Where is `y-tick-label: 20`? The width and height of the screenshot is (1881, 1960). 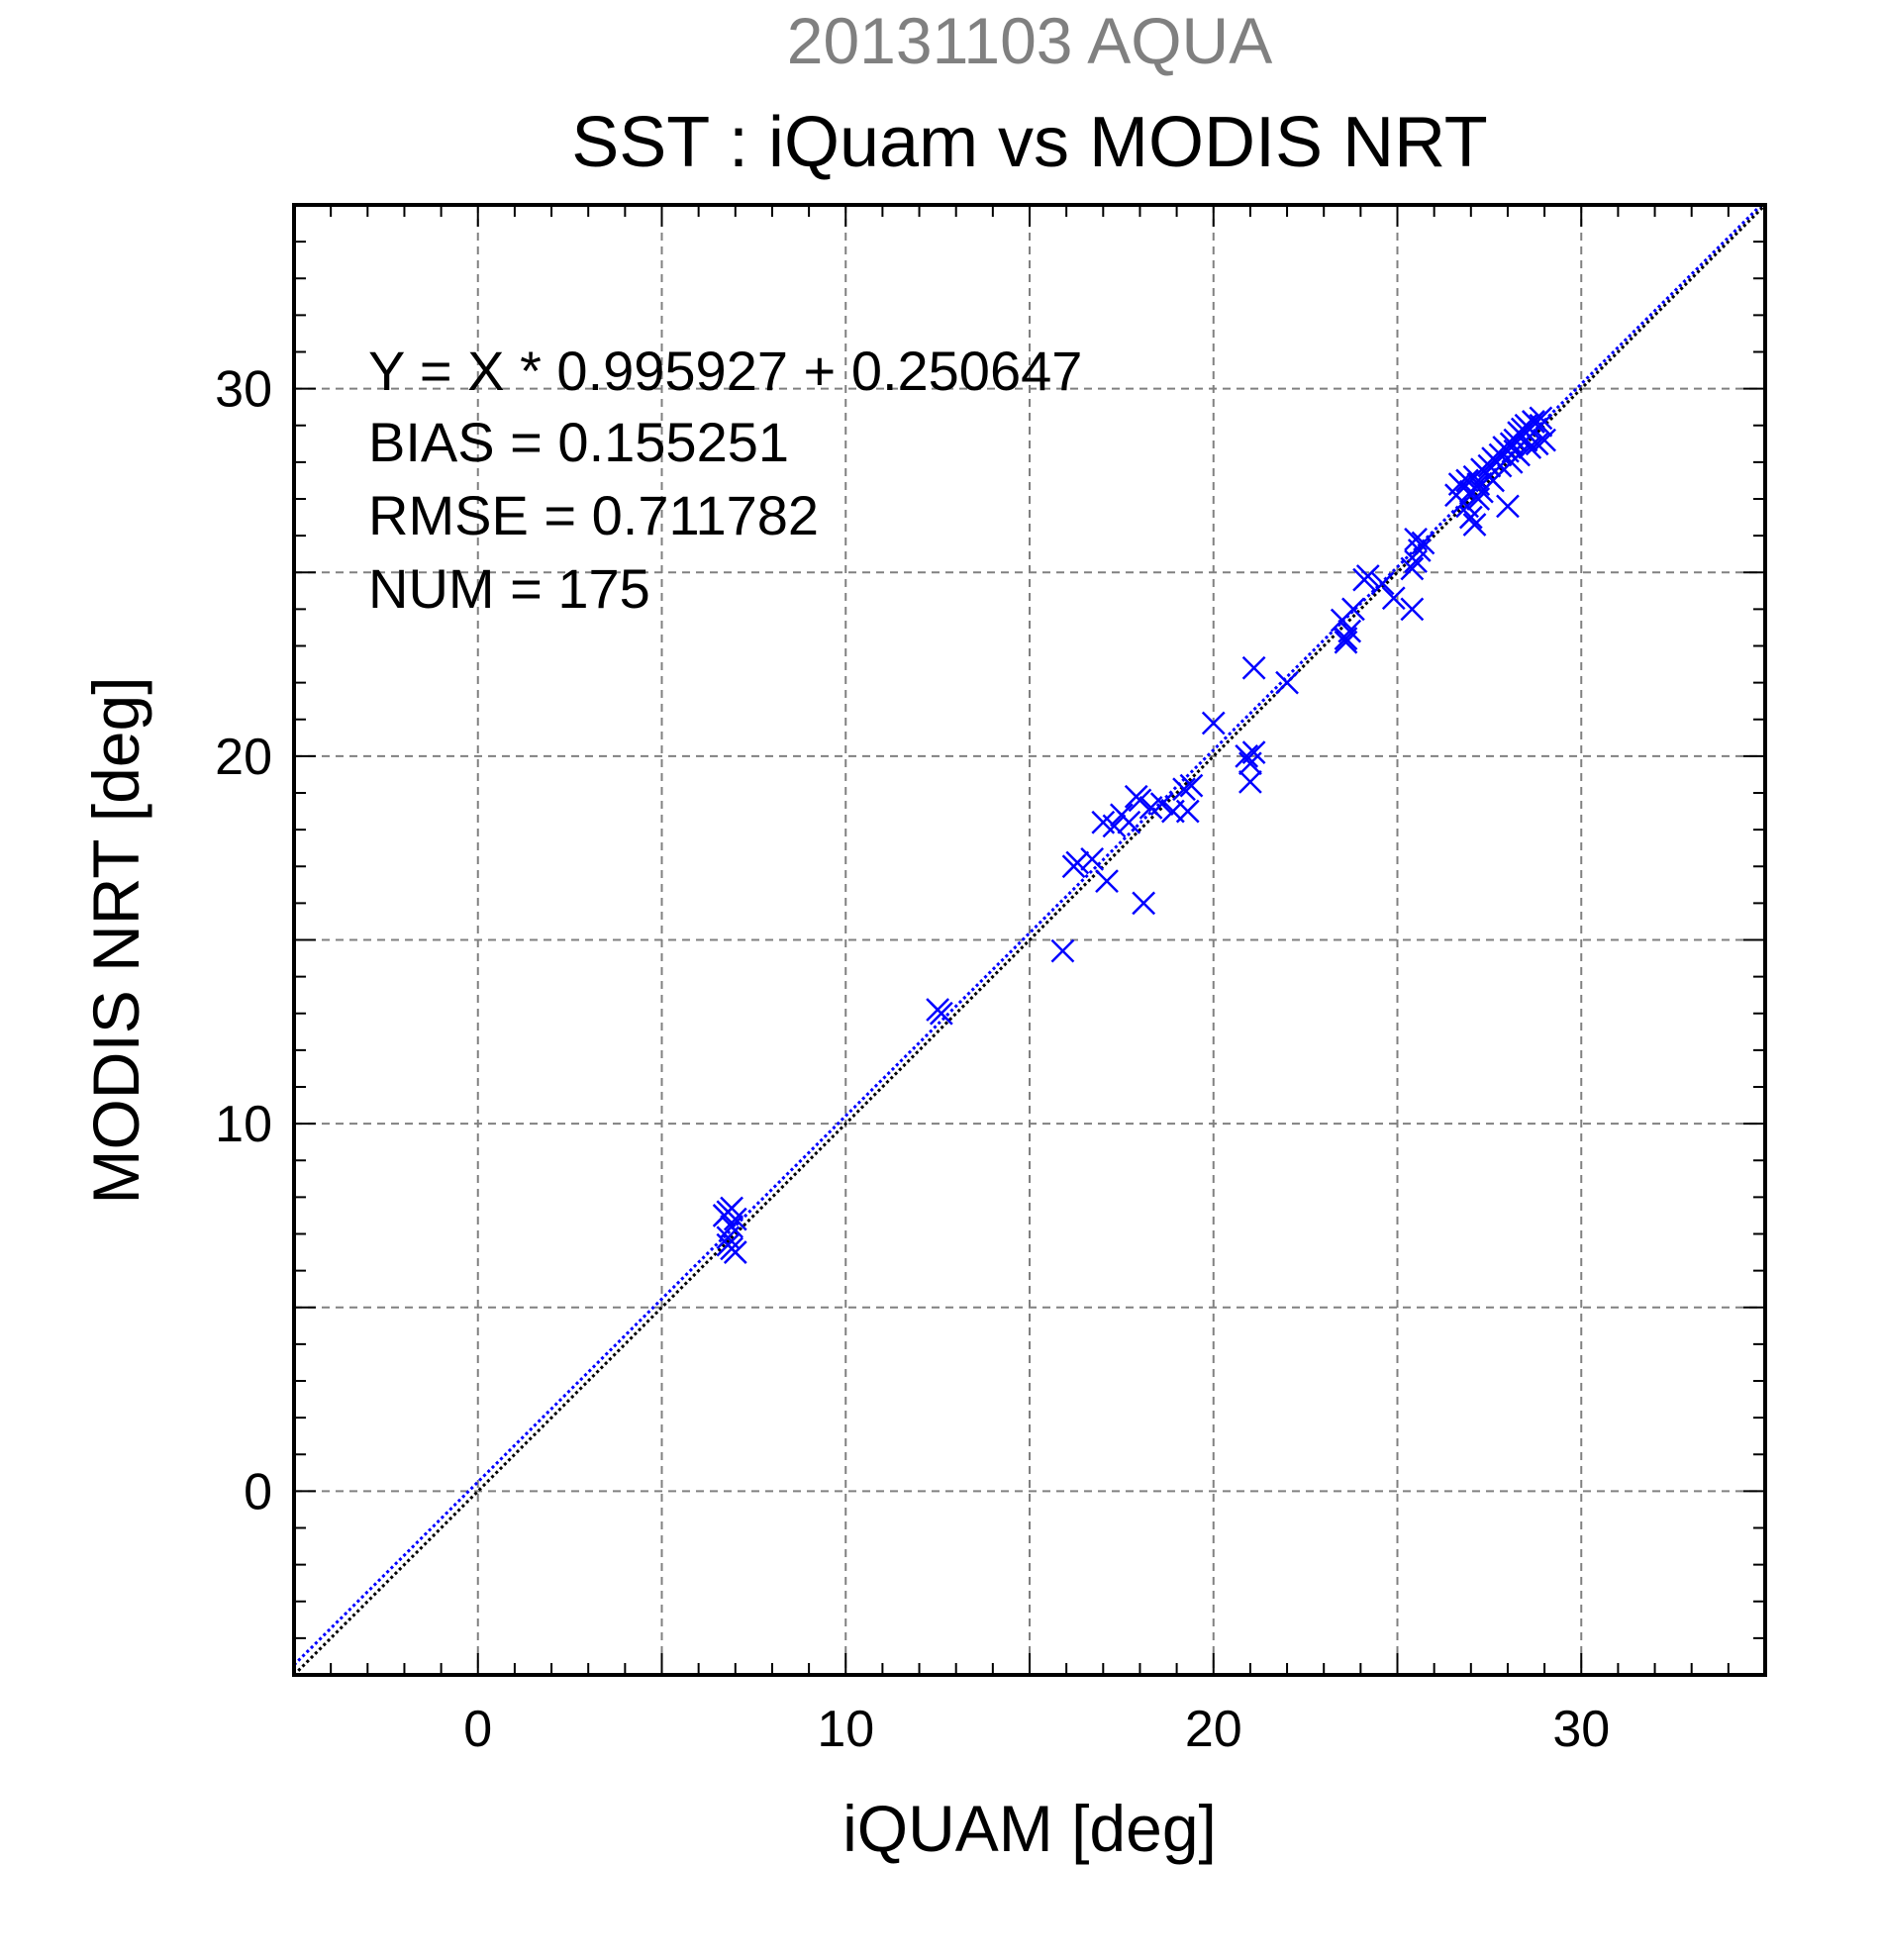 y-tick-label: 20 is located at coordinates (244, 757).